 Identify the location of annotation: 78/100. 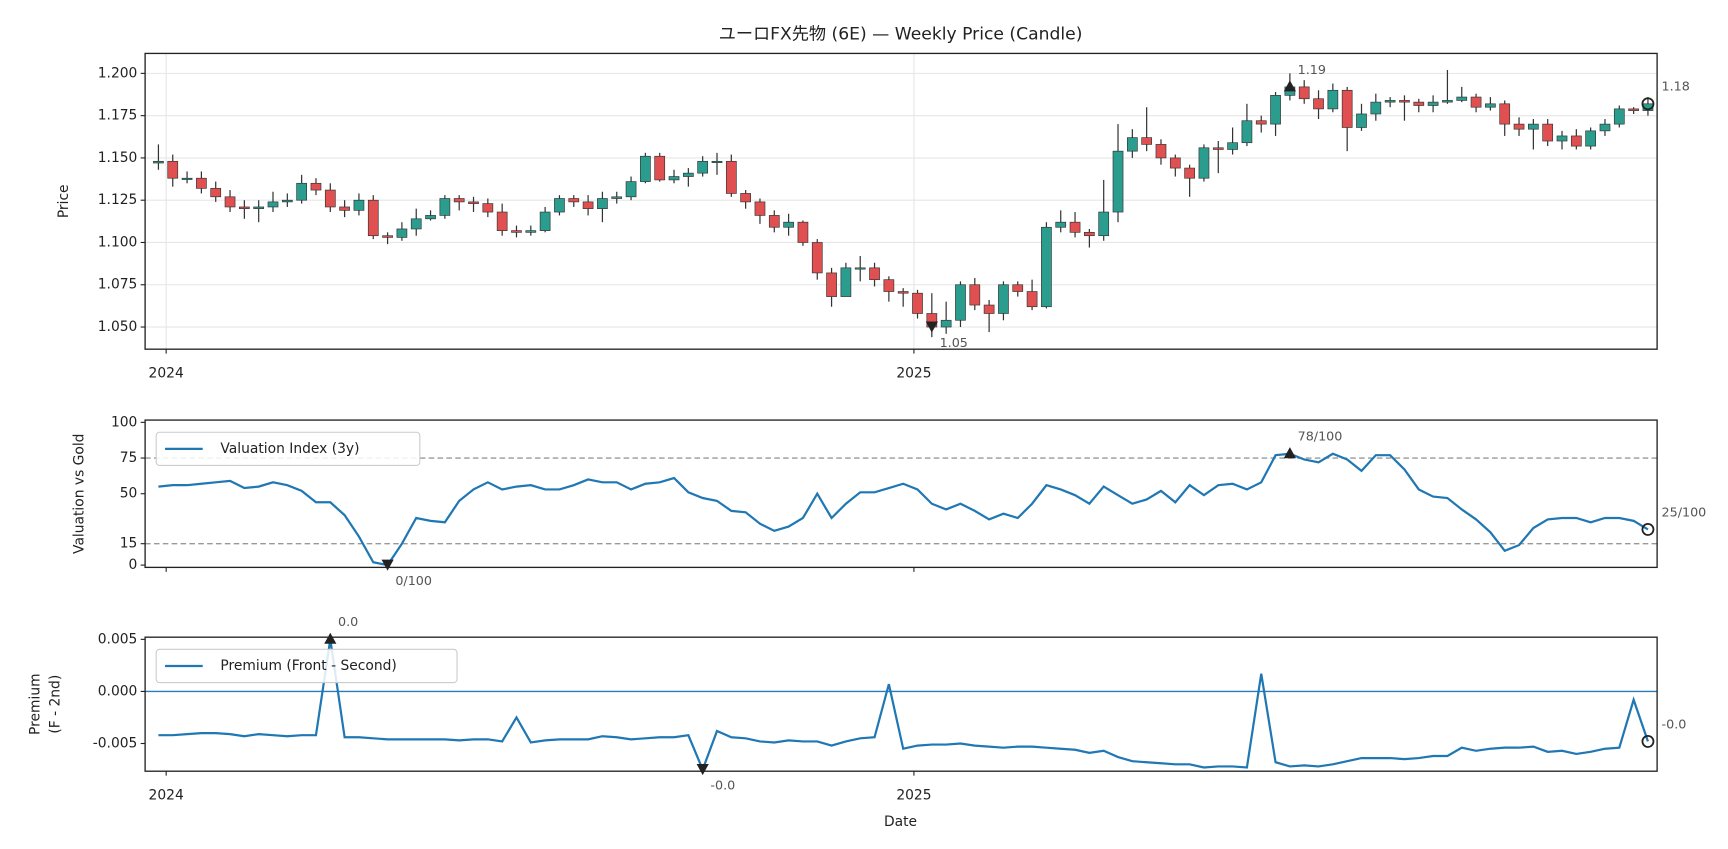
(1320, 437).